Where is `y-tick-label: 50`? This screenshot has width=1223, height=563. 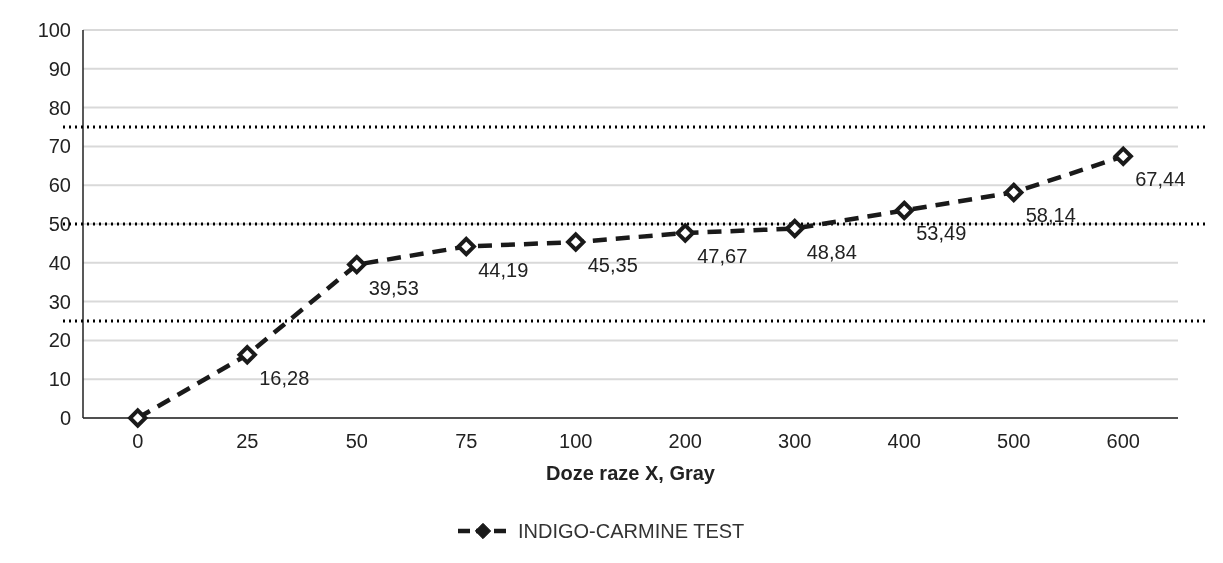
y-tick-label: 50 is located at coordinates (59, 224).